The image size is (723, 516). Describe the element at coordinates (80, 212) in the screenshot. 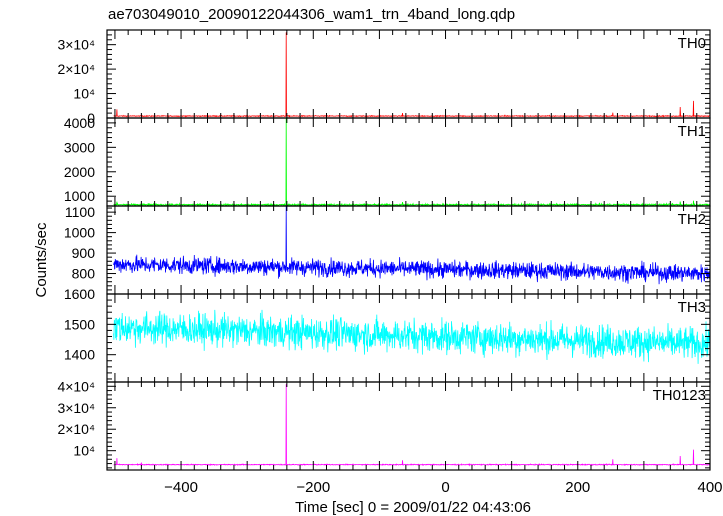

I see `y-tick-label: 1100` at that location.